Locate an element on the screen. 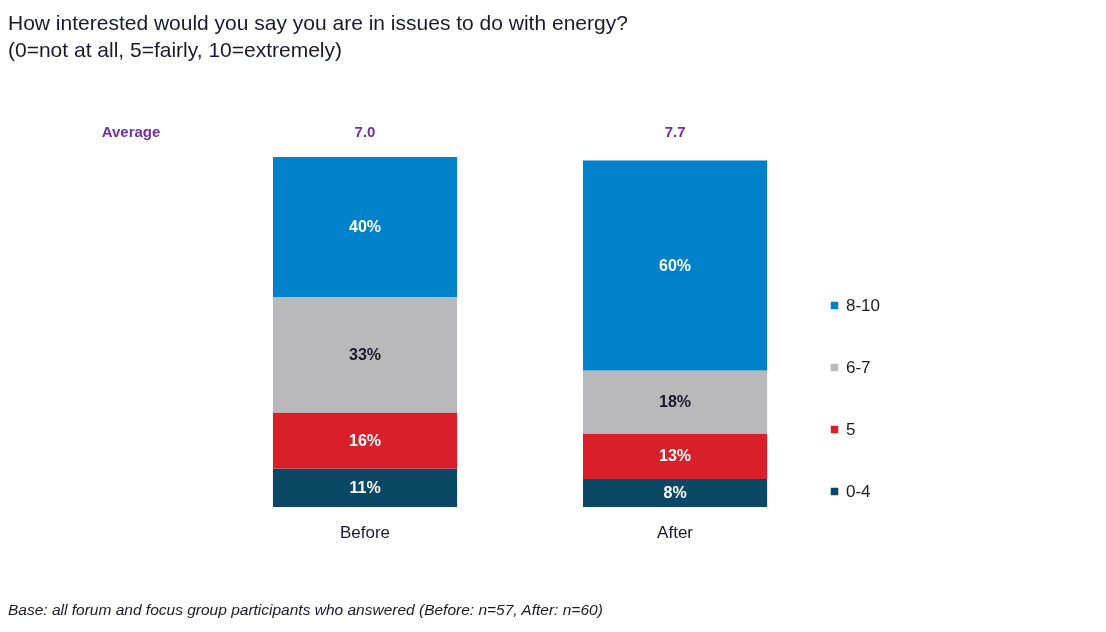 The width and height of the screenshot is (1106, 632). data-label: 13% is located at coordinates (675, 456).